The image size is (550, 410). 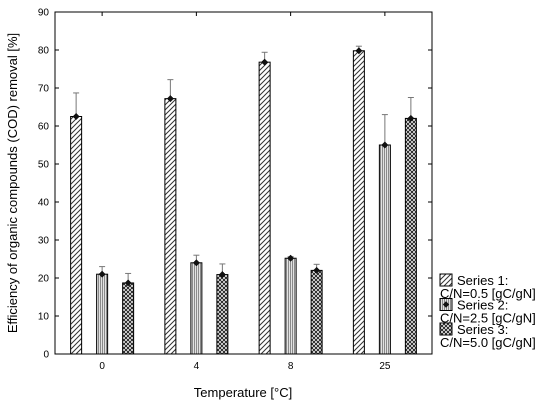 What do you see at coordinates (446, 304) in the screenshot?
I see `legend-marker` at bounding box center [446, 304].